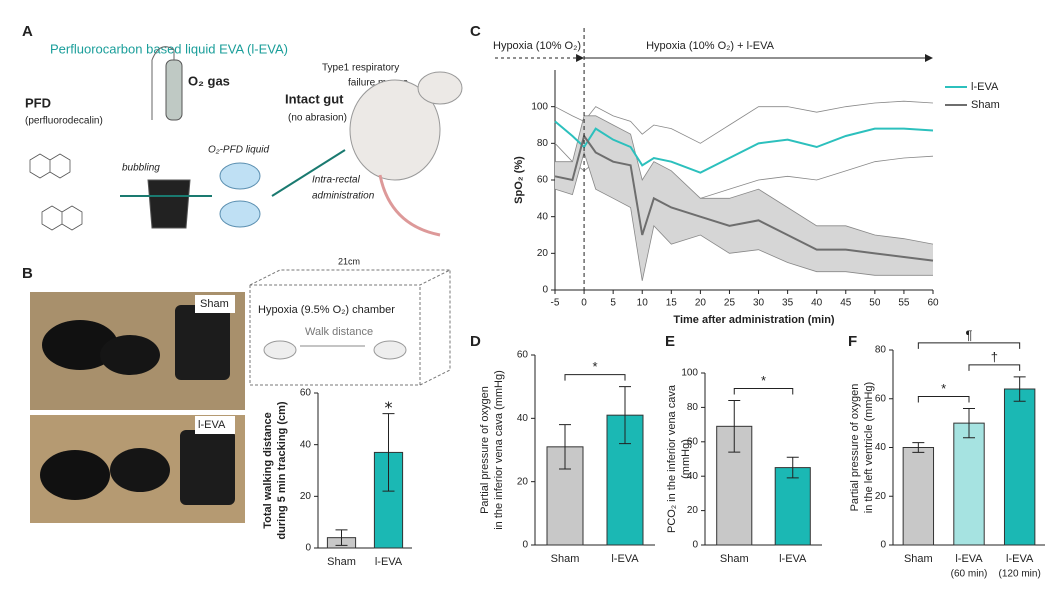 The width and height of the screenshot is (1057, 595). Describe the element at coordinates (933, 303) in the screenshot. I see `x-tick-label: 60` at that location.